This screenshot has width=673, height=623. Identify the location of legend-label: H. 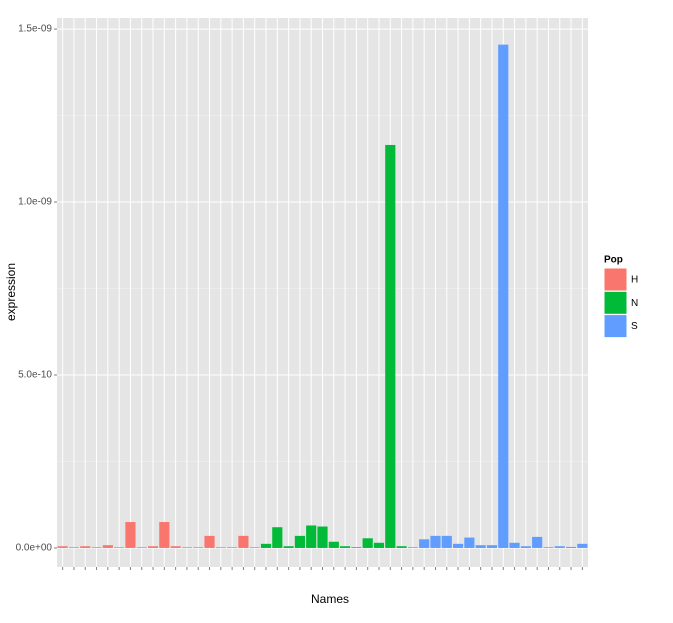
(634, 280).